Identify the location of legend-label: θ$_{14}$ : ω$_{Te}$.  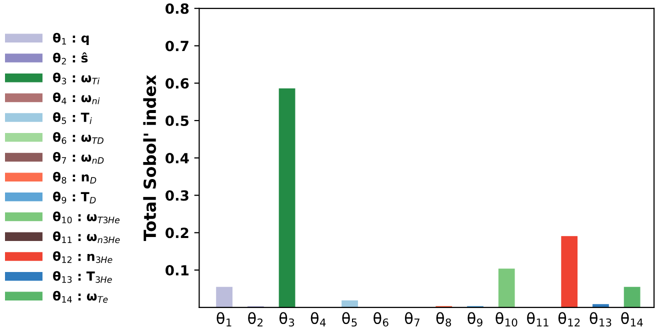
(80, 296).